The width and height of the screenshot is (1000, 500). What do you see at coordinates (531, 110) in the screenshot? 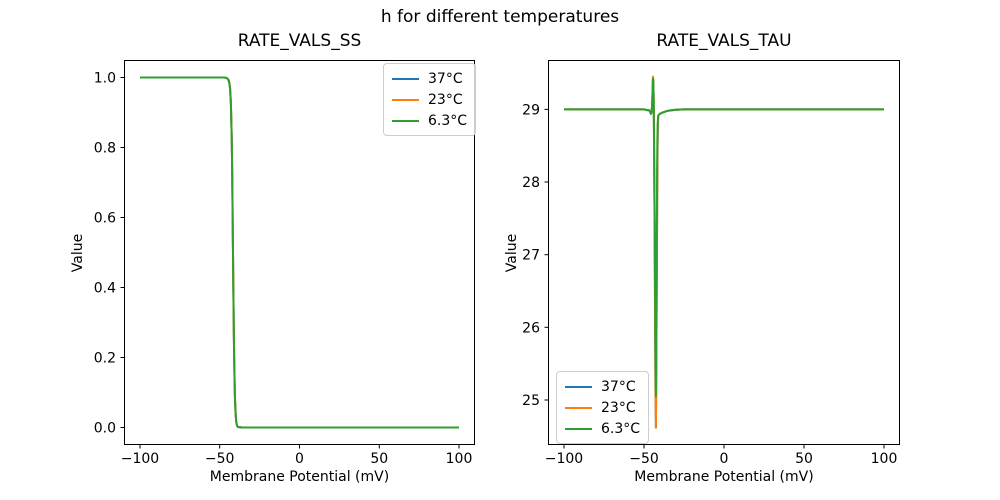
I see `y-tick-label: 29` at bounding box center [531, 110].